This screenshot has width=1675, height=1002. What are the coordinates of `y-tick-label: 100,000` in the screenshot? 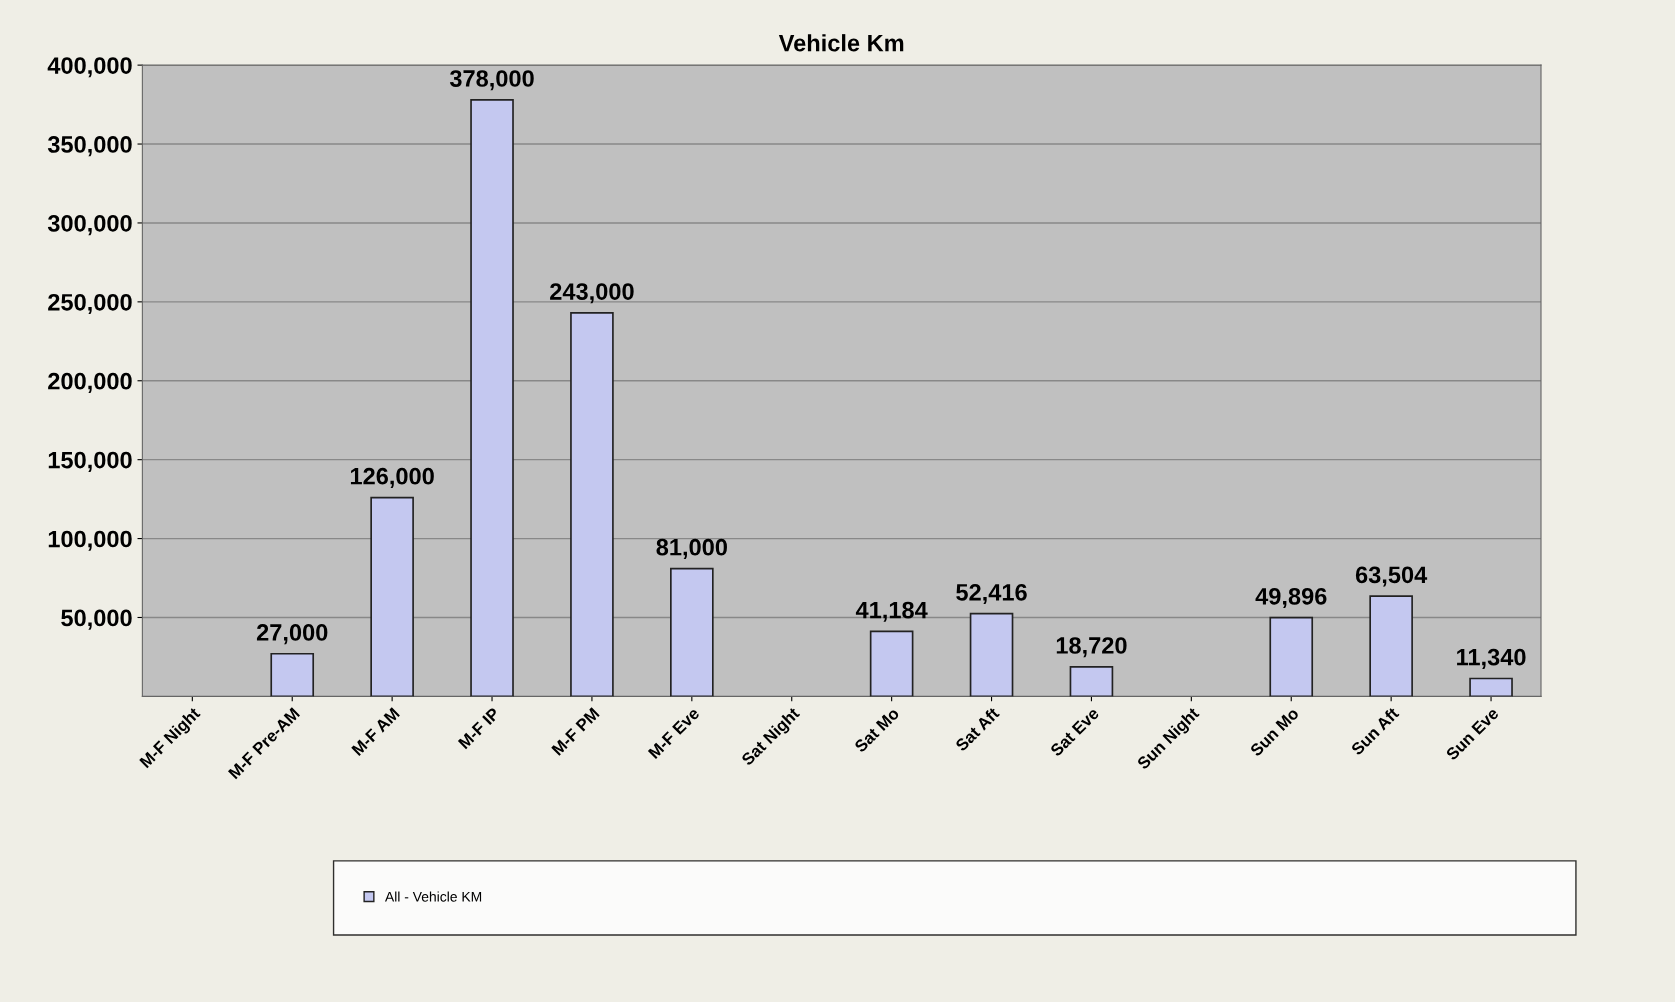 It's located at (90, 540).